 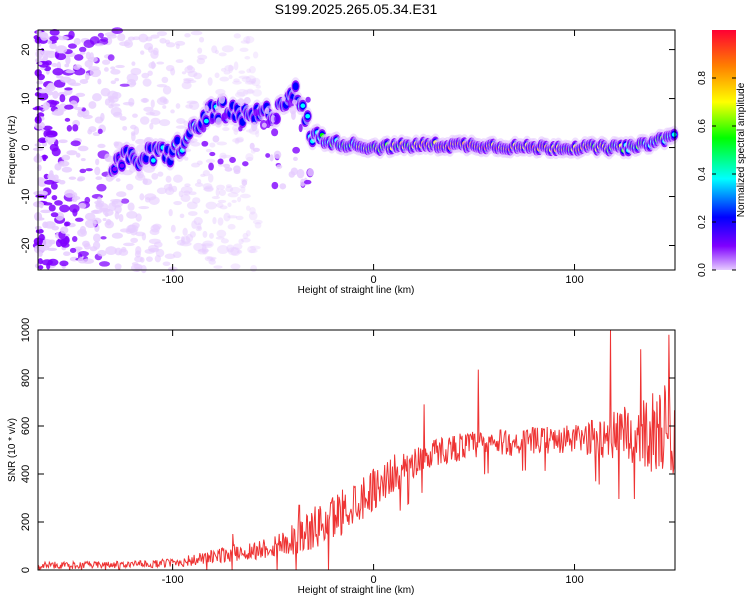 I want to click on snr-ytick-label: 0, so click(x=26, y=570).